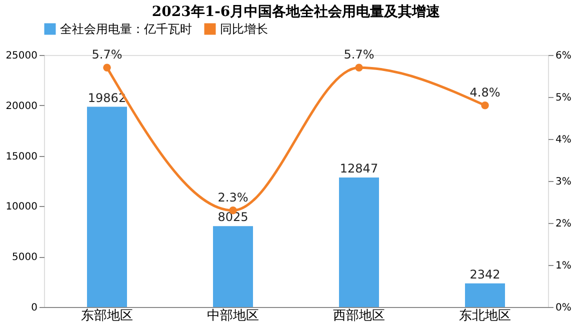 The width and height of the screenshot is (576, 327). What do you see at coordinates (244, 29) in the screenshot?
I see `legend-label: 同比增长` at bounding box center [244, 29].